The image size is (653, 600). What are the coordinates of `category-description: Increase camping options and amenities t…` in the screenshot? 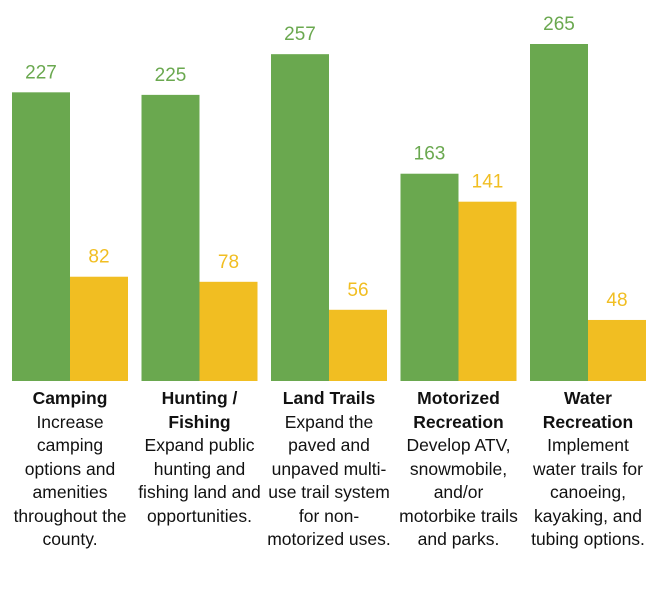 It's located at (70, 480).